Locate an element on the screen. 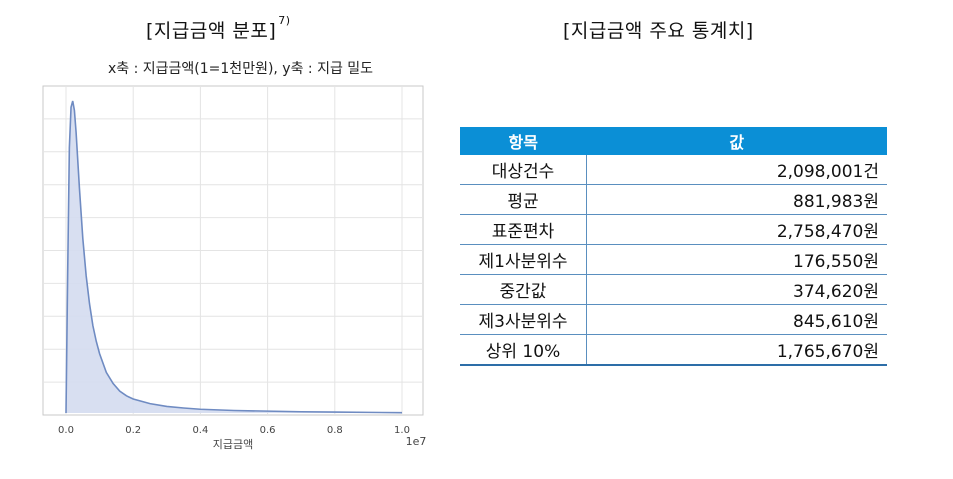  table-header-row: 항목 값 is located at coordinates (673, 141).